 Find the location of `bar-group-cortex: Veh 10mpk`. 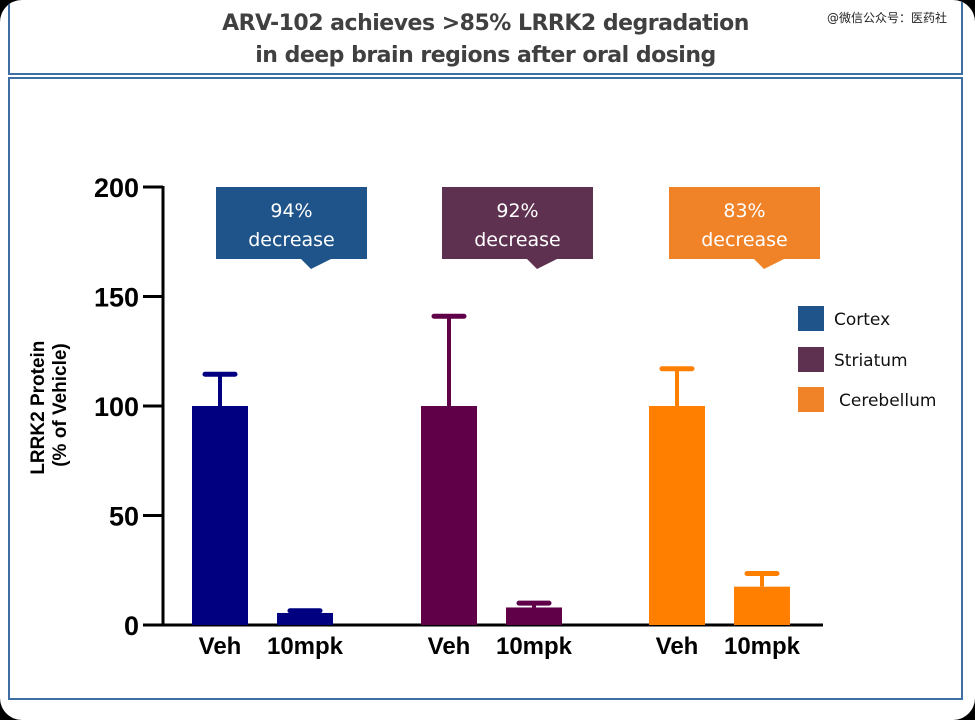

bar-group-cortex: Veh 10mpk is located at coordinates (268, 515).